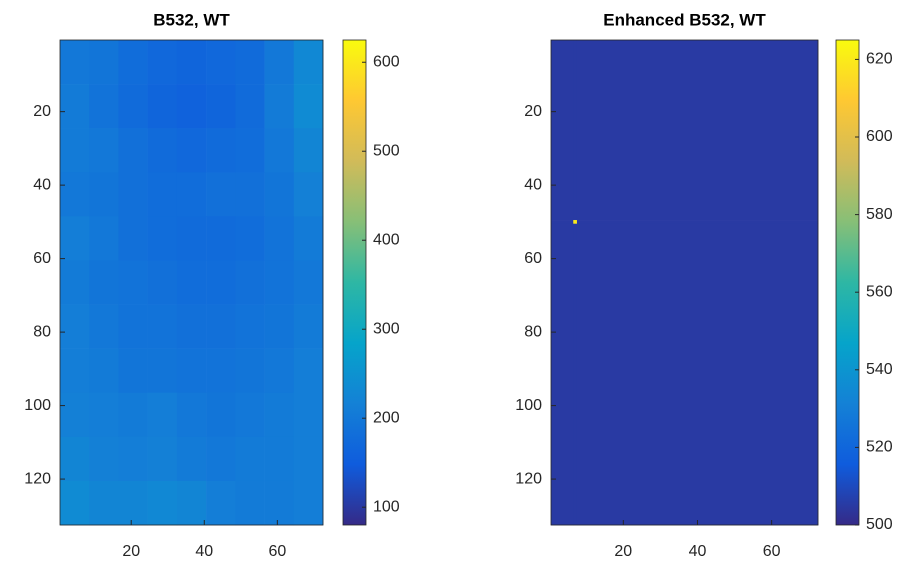  Describe the element at coordinates (879, 59) in the screenshot. I see `colorbar-tick-label: 620` at that location.